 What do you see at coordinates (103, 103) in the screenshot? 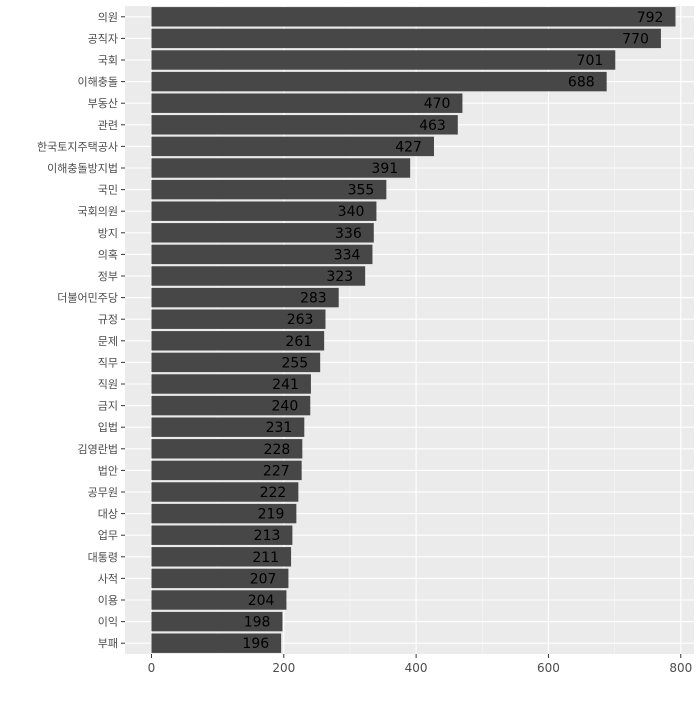
I see `category-tick-label: 부동산` at bounding box center [103, 103].